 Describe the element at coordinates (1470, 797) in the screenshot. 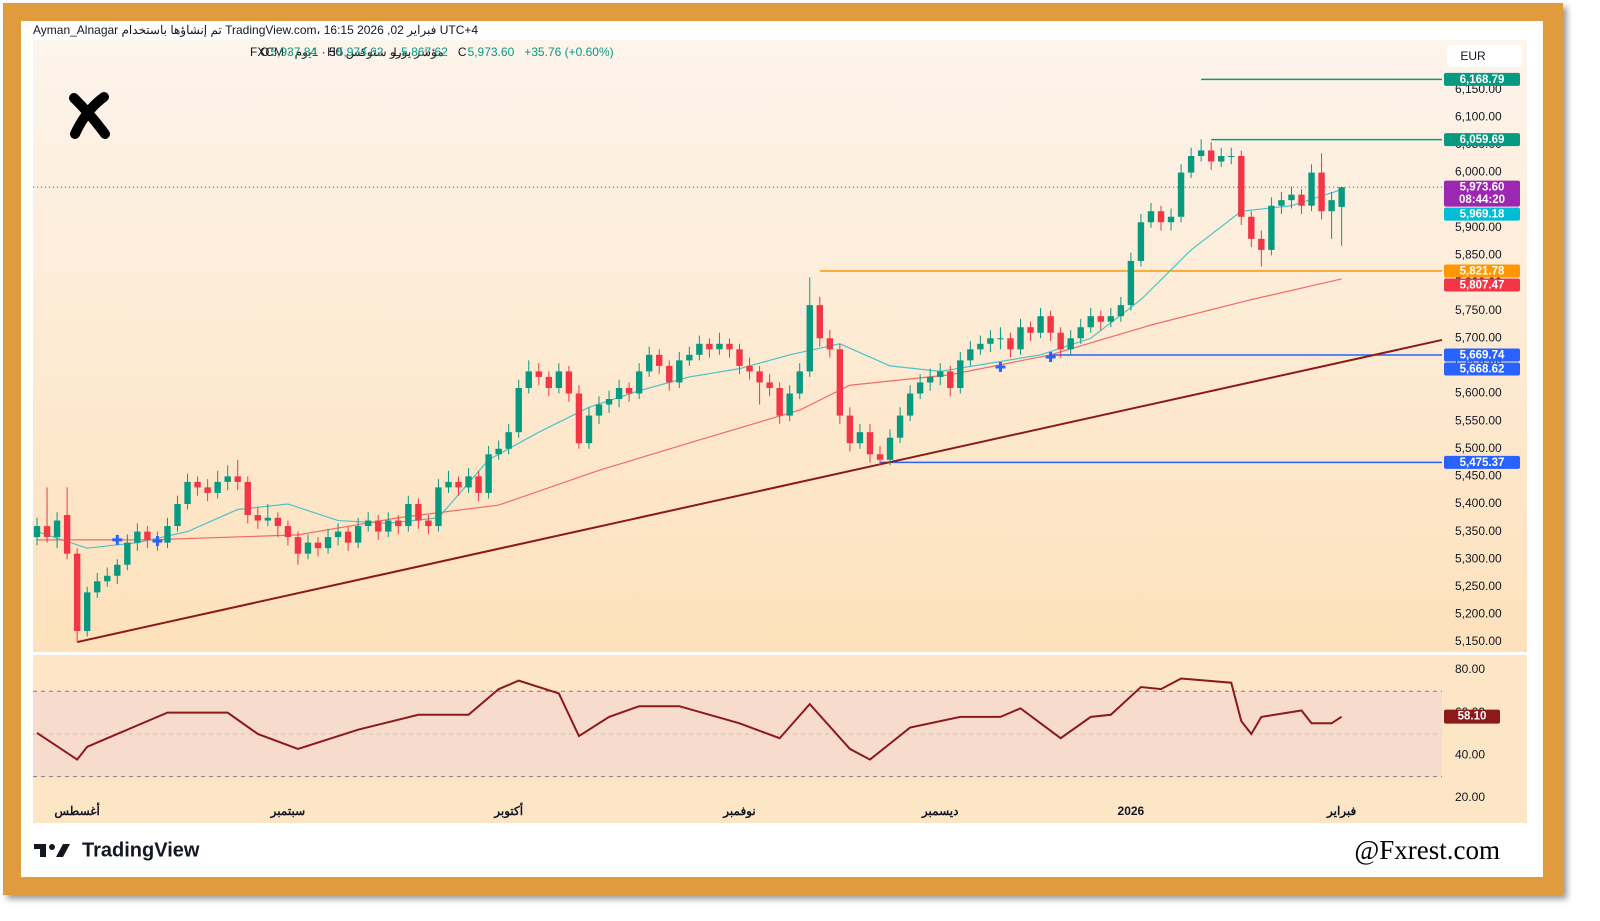

I see `rsi-tick-label: 20.00` at that location.